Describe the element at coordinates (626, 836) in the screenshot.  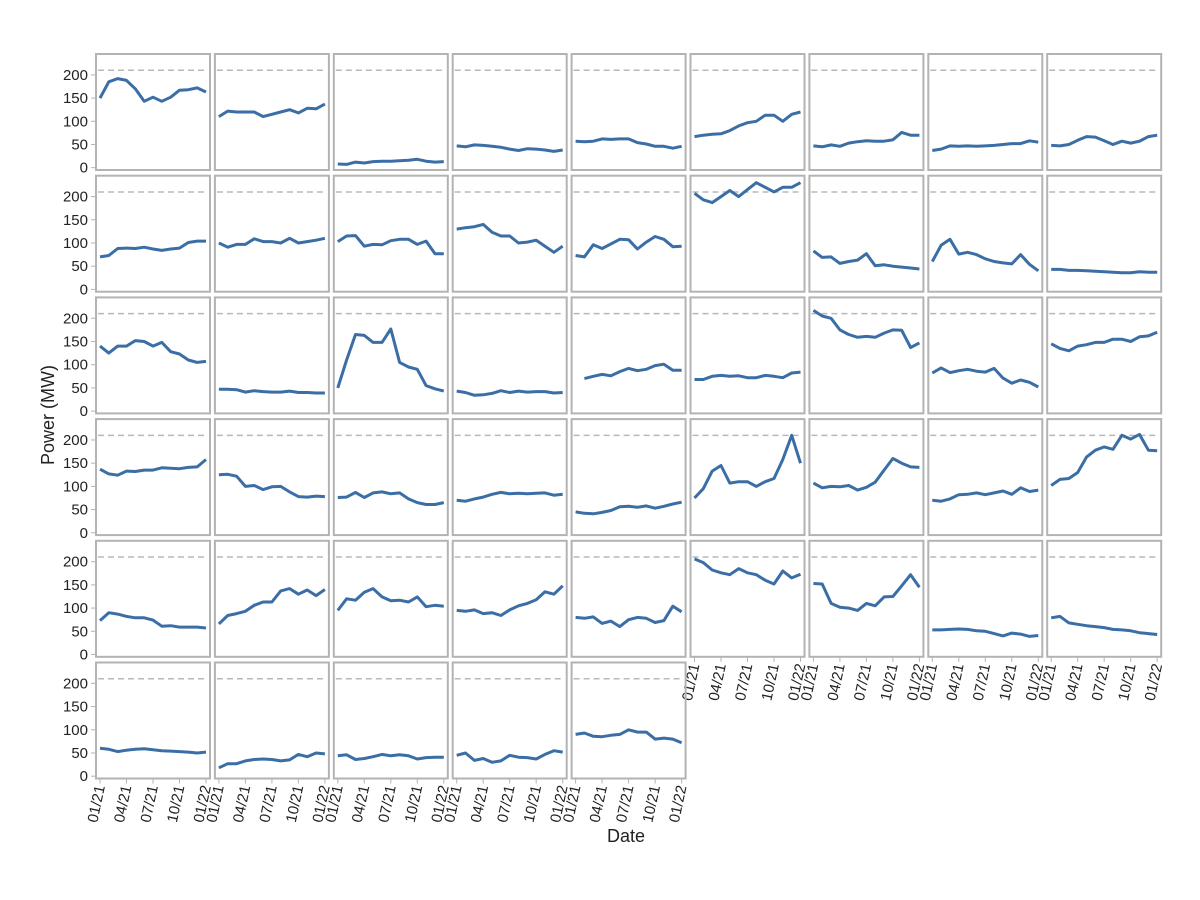
I see `x-axis-label: Date` at that location.